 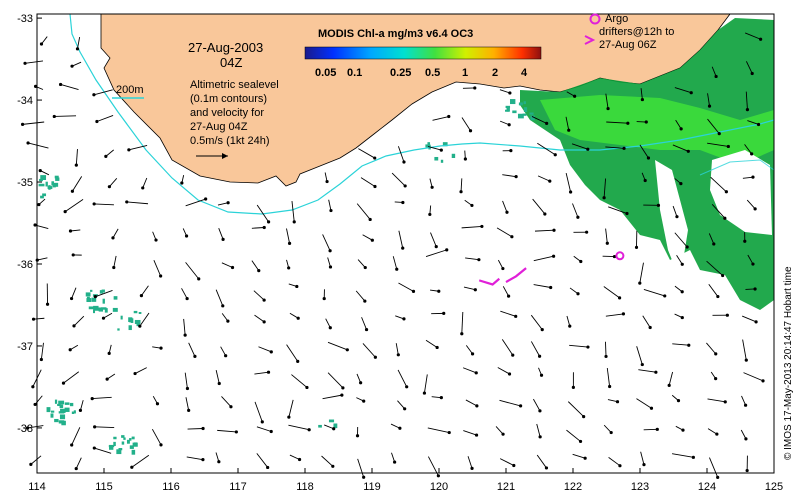 What do you see at coordinates (774, 487) in the screenshot?
I see `lon-tick-label: 125` at bounding box center [774, 487].